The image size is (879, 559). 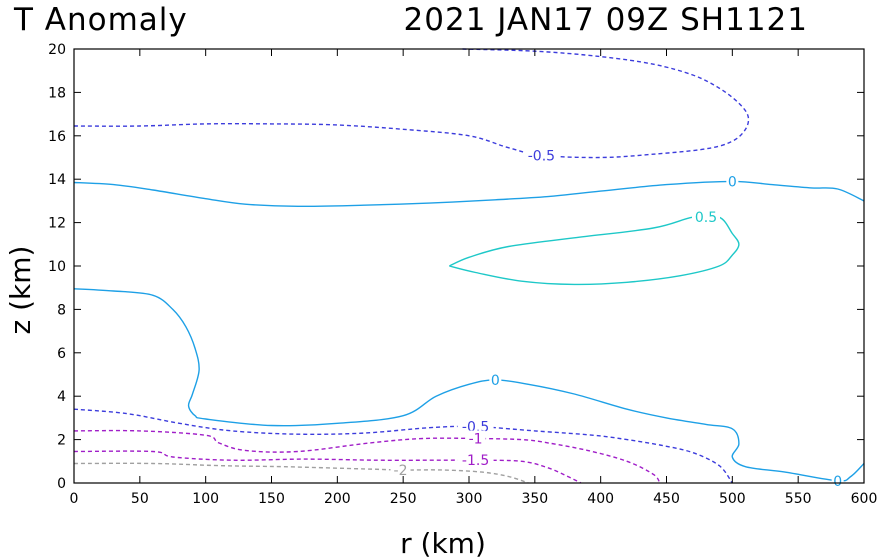 I want to click on x-tick-label: 550, so click(x=798, y=499).